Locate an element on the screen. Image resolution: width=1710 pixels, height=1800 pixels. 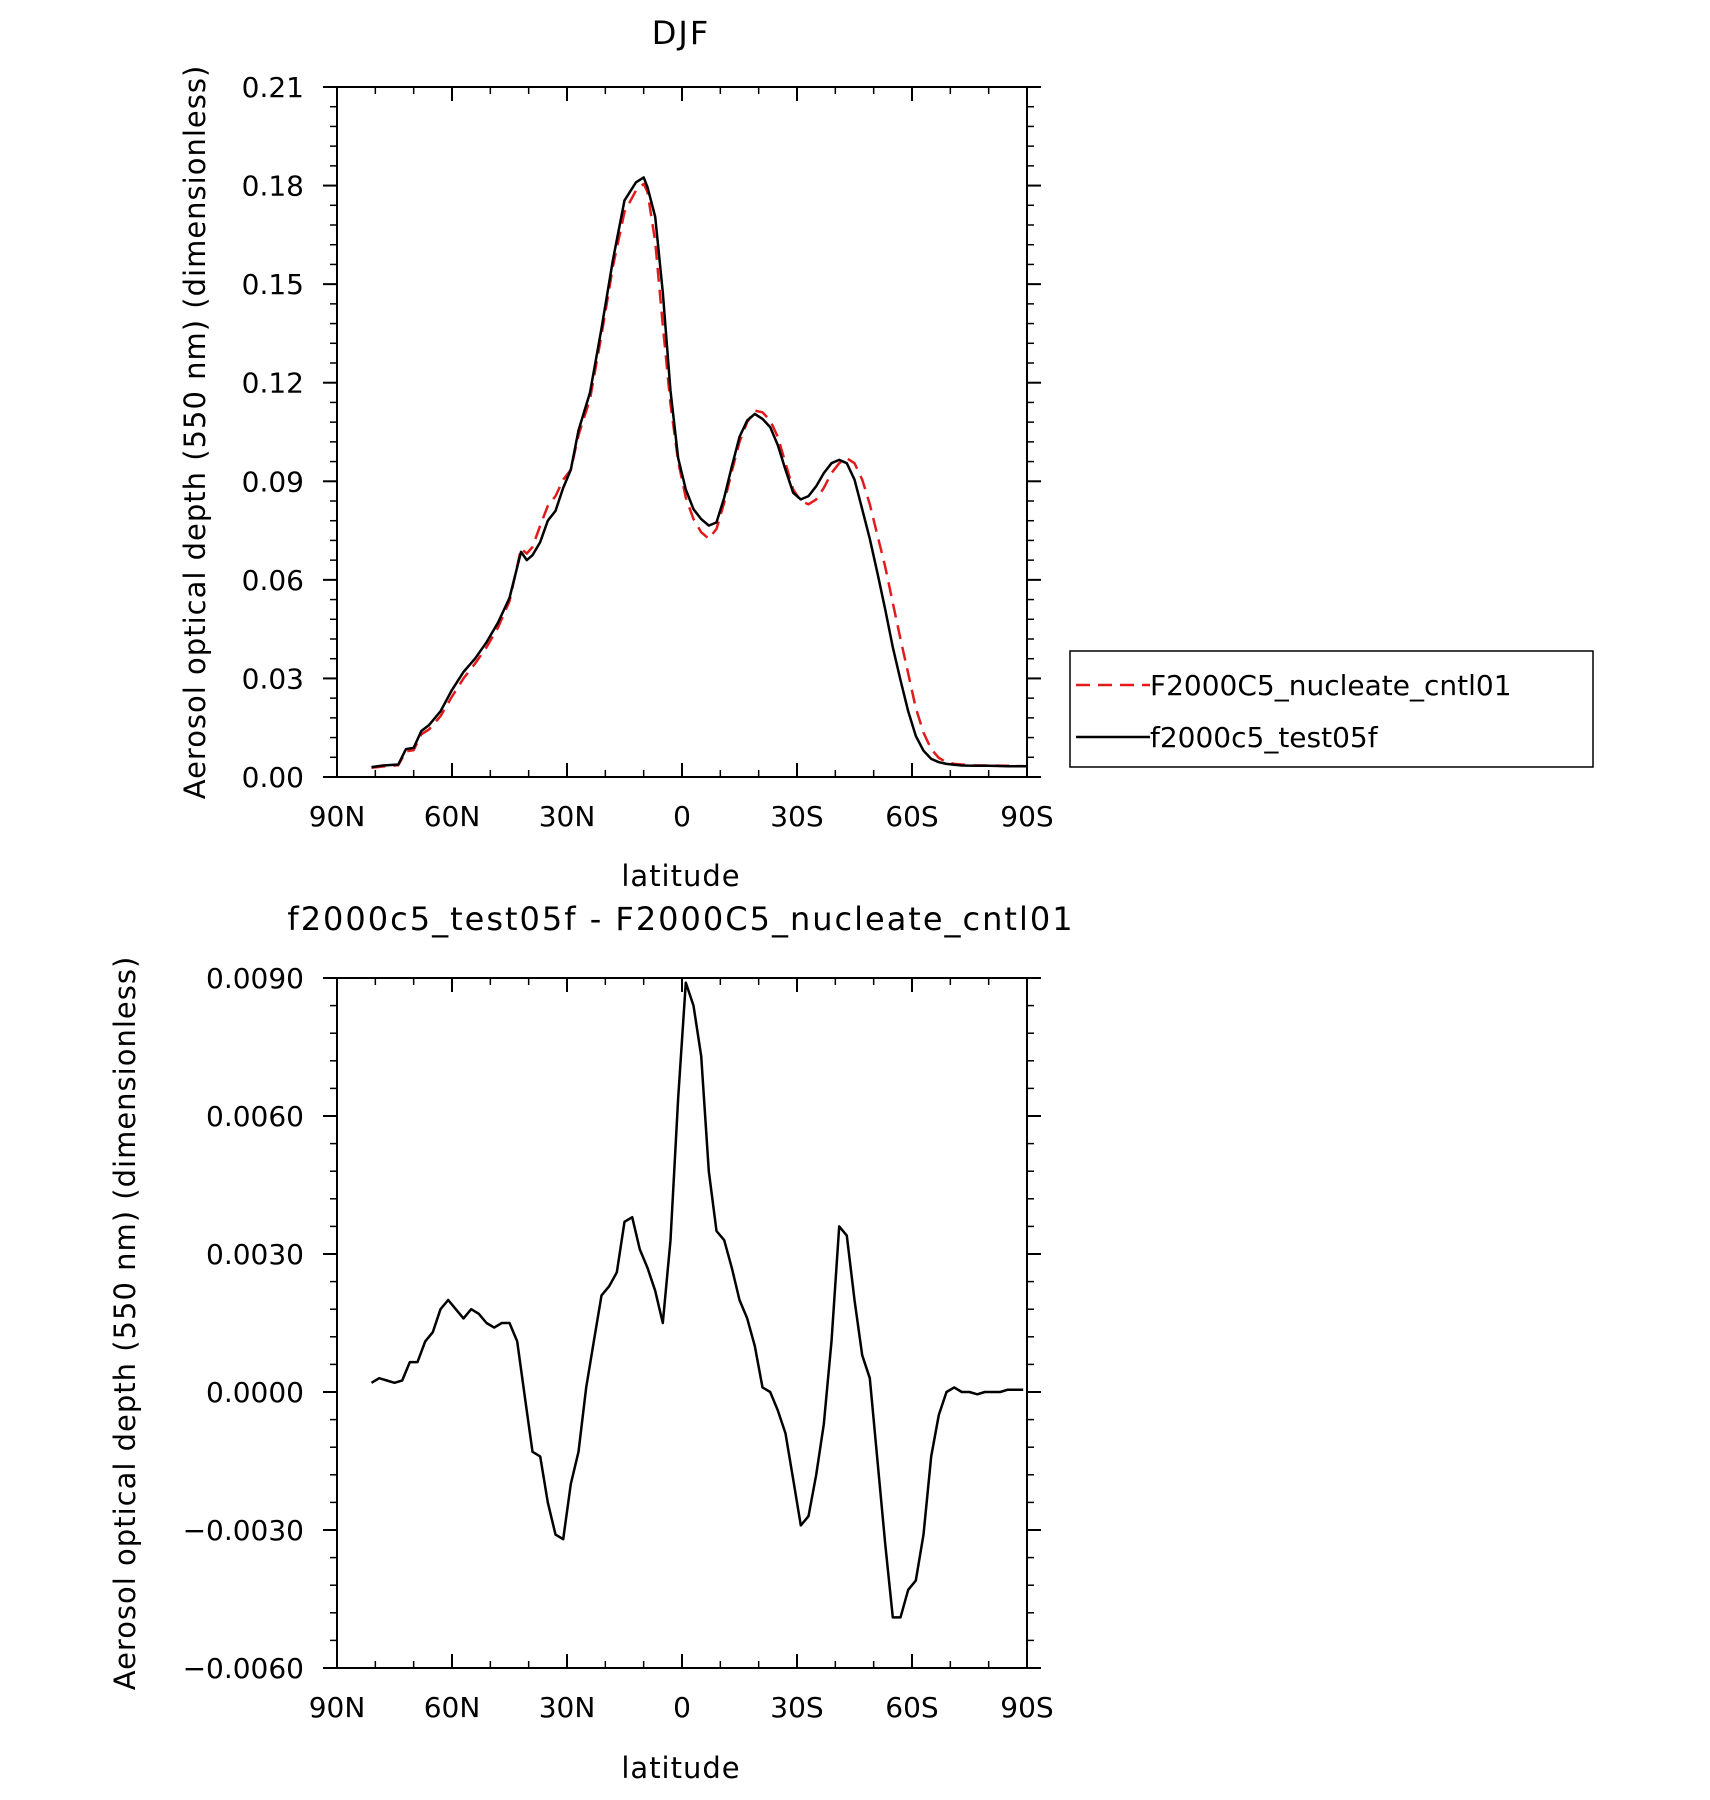
top-chart-series-f2000c5-test05f is located at coordinates (699, 472).